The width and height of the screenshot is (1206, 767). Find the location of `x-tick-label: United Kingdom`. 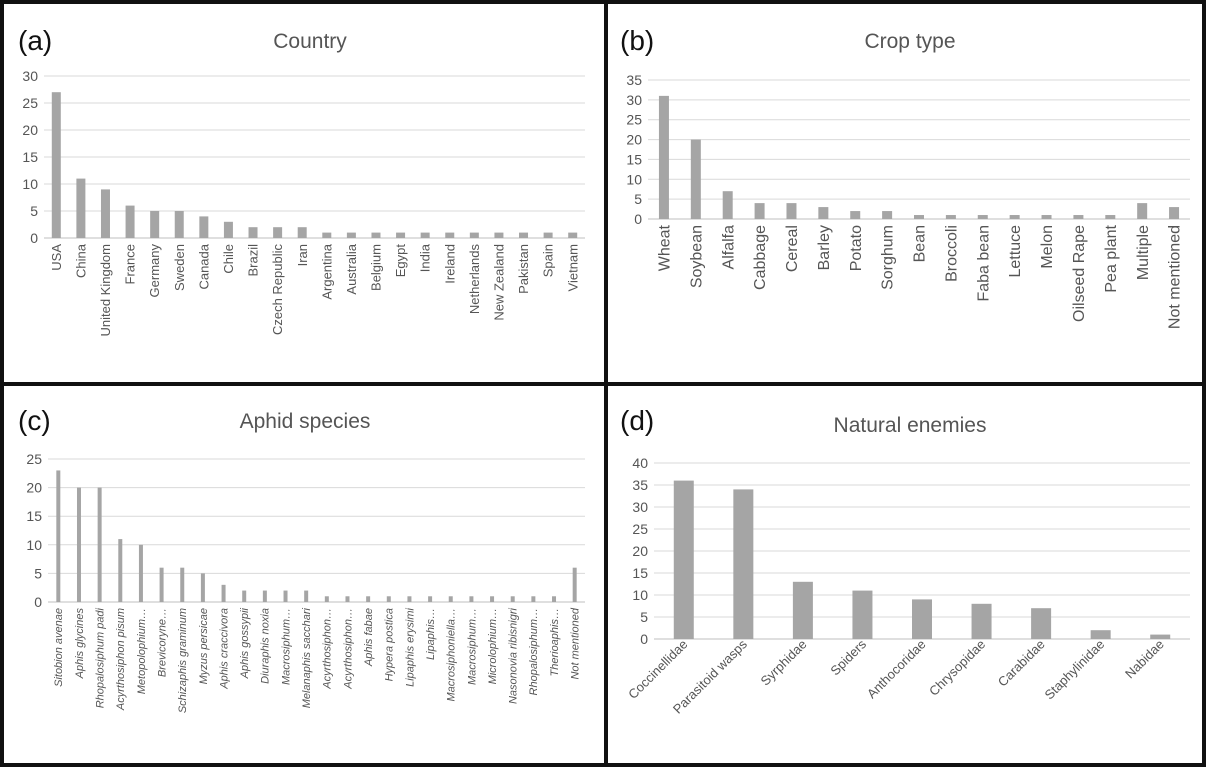

x-tick-label: United Kingdom is located at coordinates (105, 290).